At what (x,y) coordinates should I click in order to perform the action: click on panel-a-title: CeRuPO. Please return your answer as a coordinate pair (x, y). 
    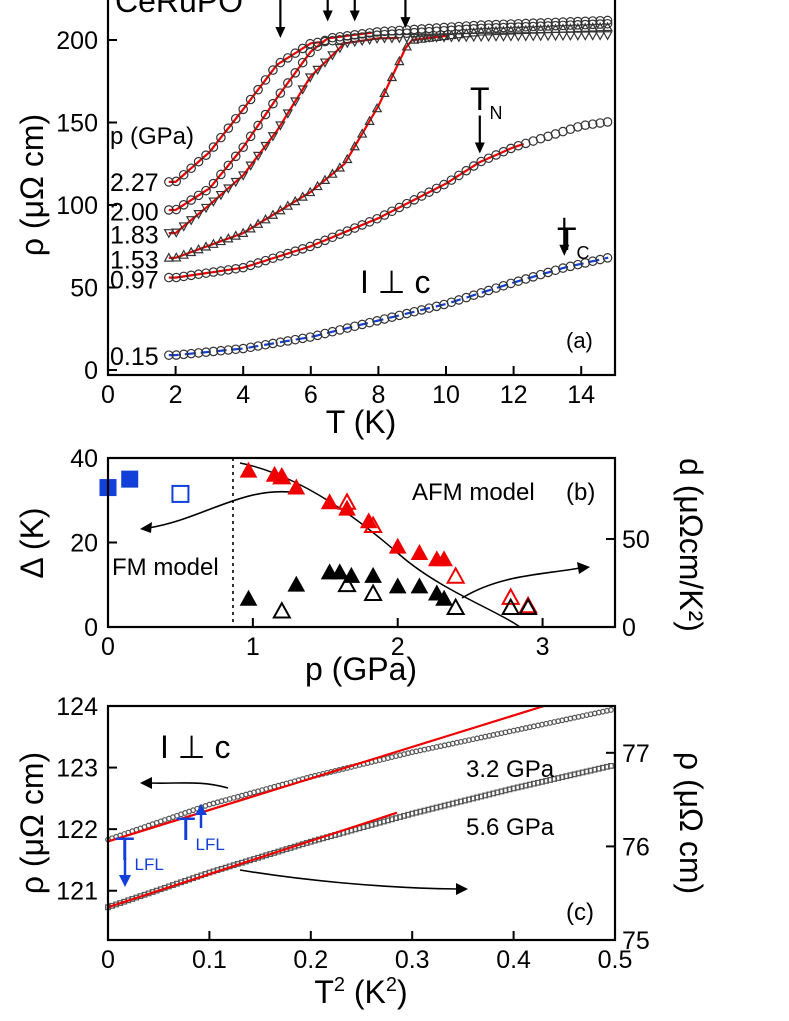
    Looking at the image, I should click on (179, 9).